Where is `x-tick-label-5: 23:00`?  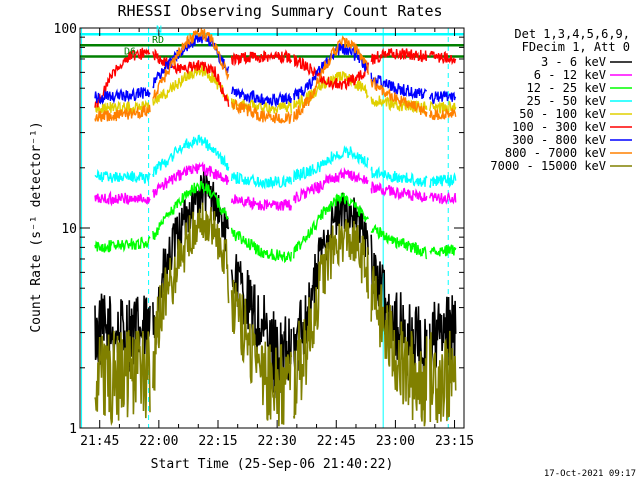 x-tick-label-5: 23:00 is located at coordinates (395, 441).